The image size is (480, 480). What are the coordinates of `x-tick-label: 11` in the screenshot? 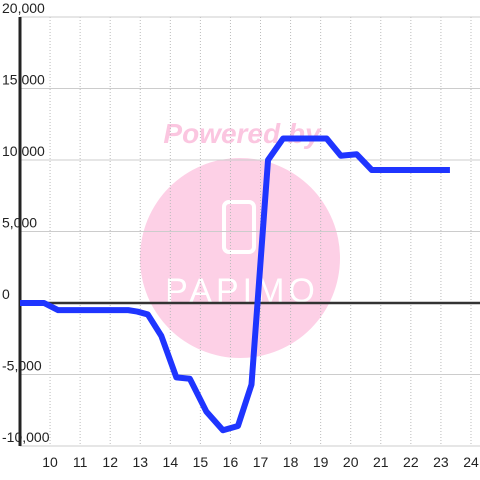 It's located at (80, 462).